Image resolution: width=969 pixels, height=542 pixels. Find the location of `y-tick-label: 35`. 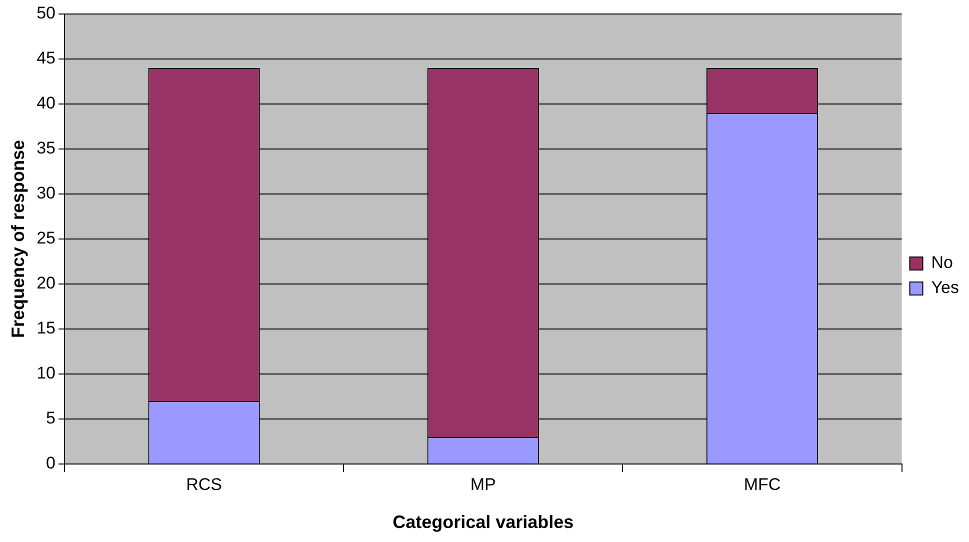

y-tick-label: 35 is located at coordinates (46, 148).